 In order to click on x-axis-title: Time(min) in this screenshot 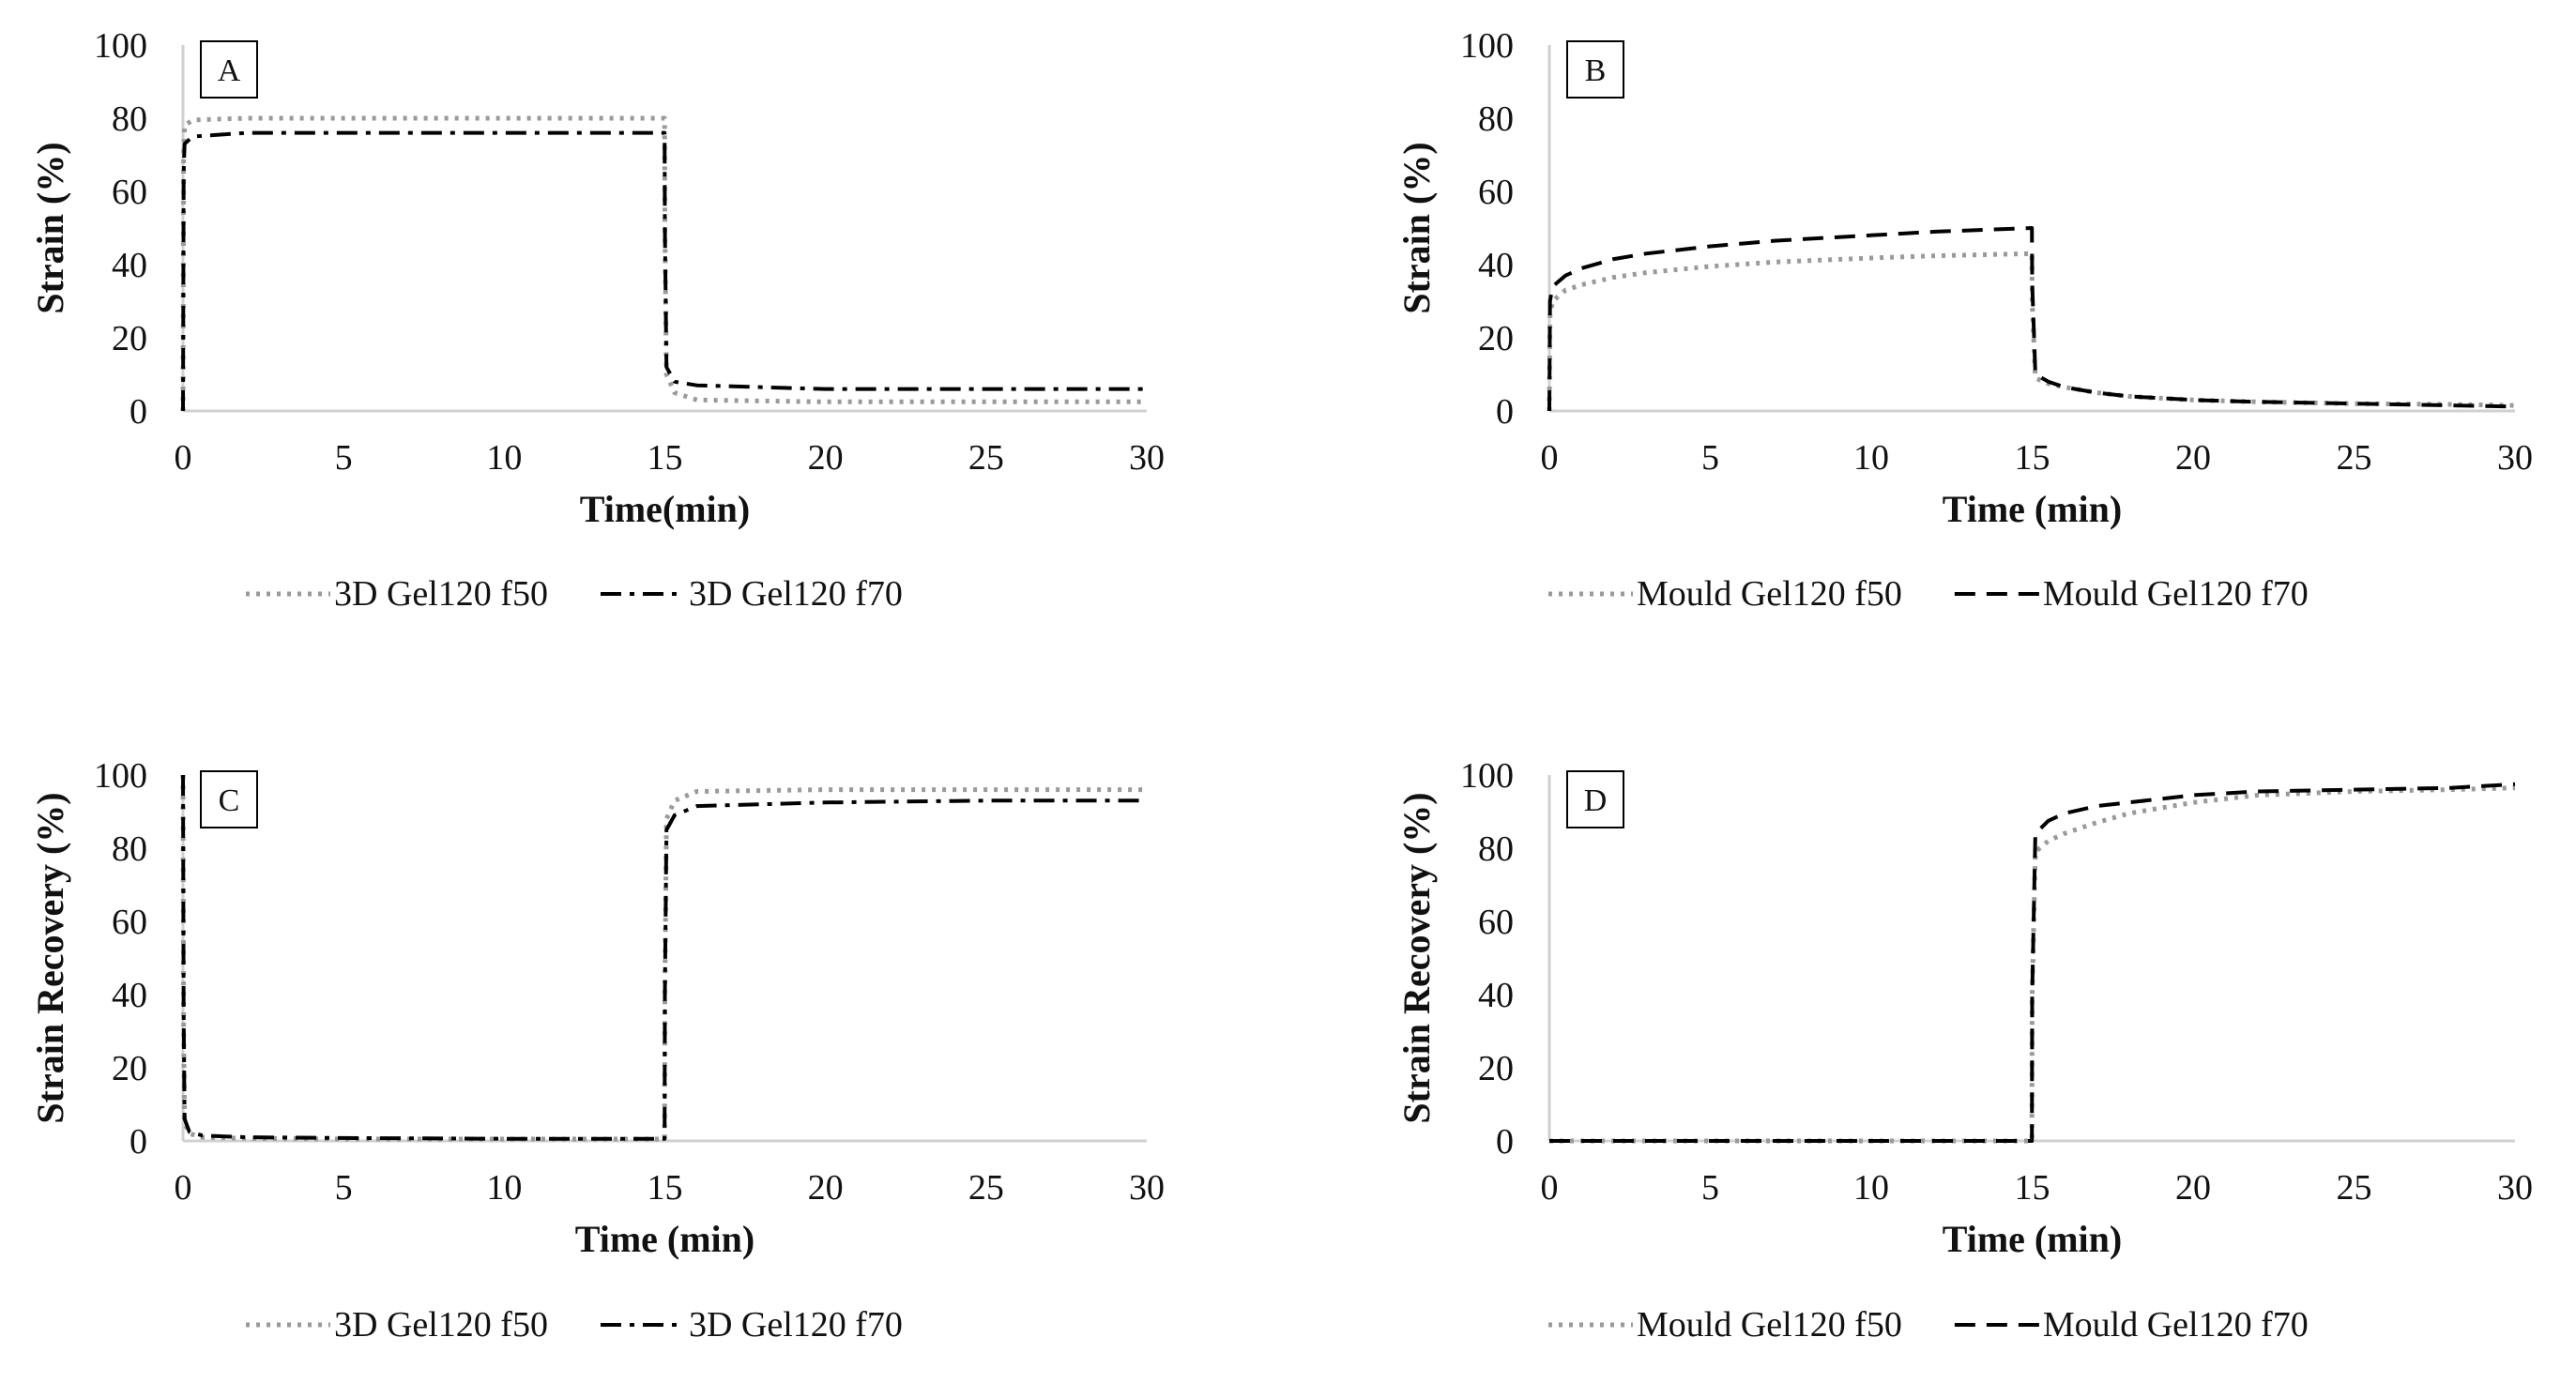, I will do `click(665, 509)`.